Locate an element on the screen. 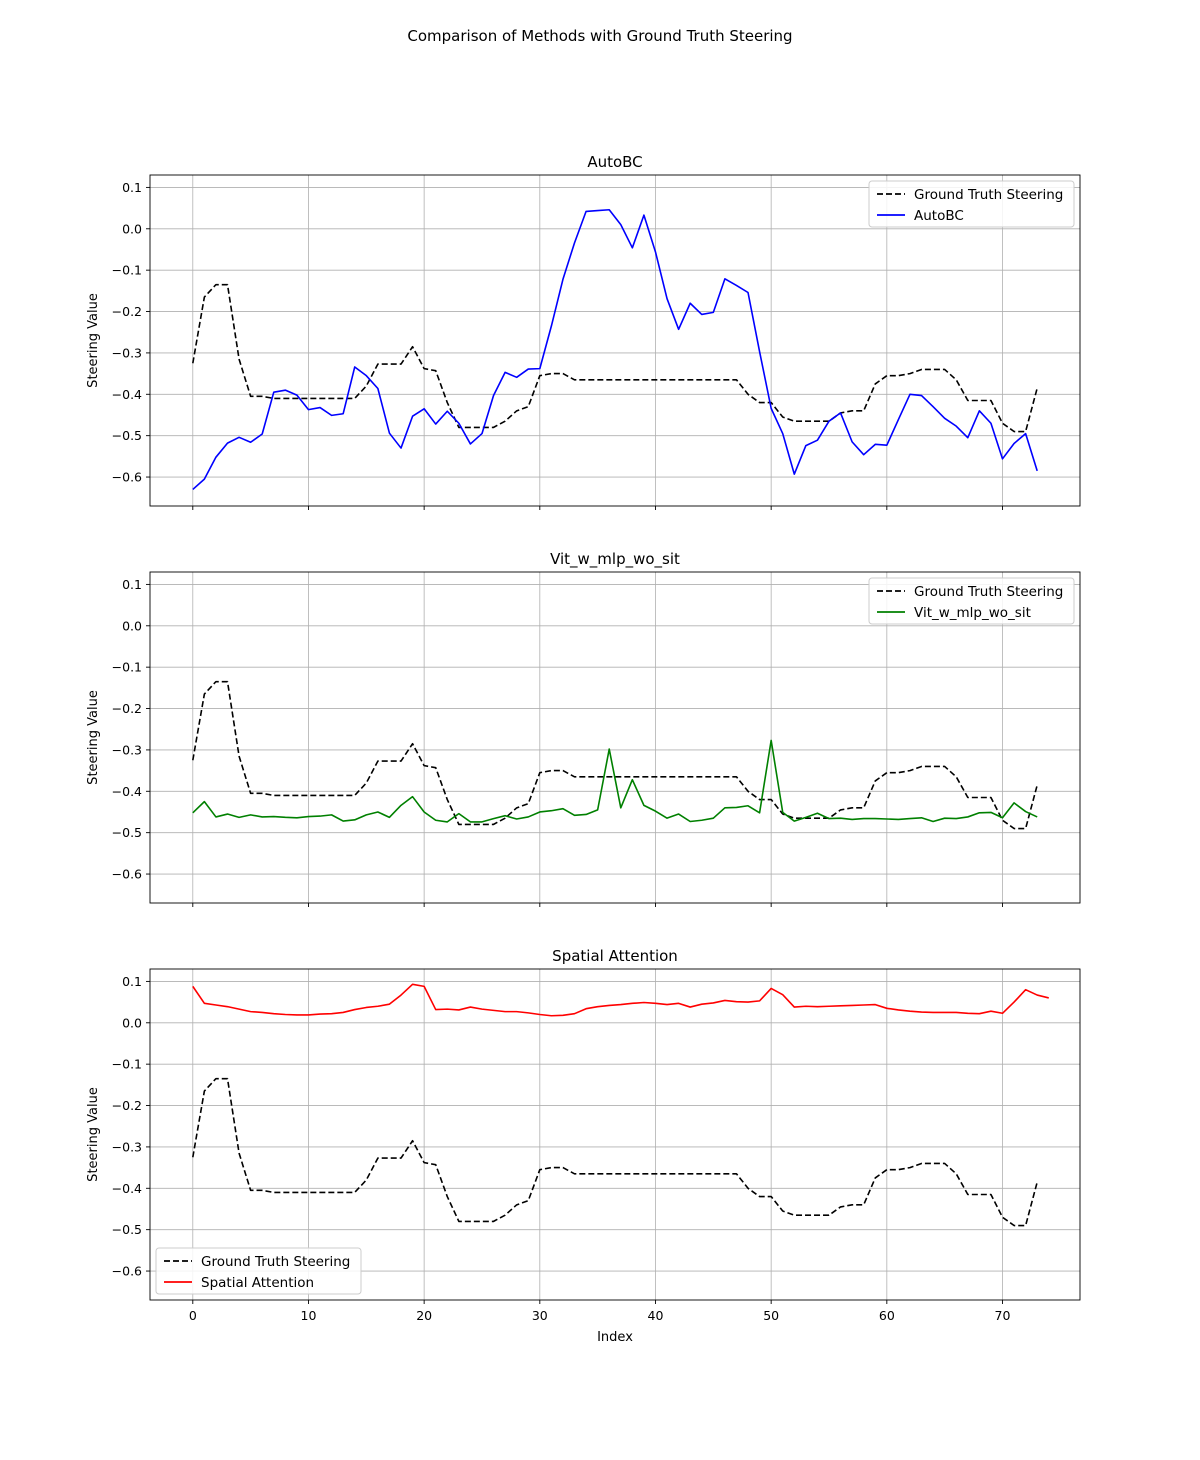 The width and height of the screenshot is (1200, 1460). x-tick-label: 50 is located at coordinates (771, 1315).